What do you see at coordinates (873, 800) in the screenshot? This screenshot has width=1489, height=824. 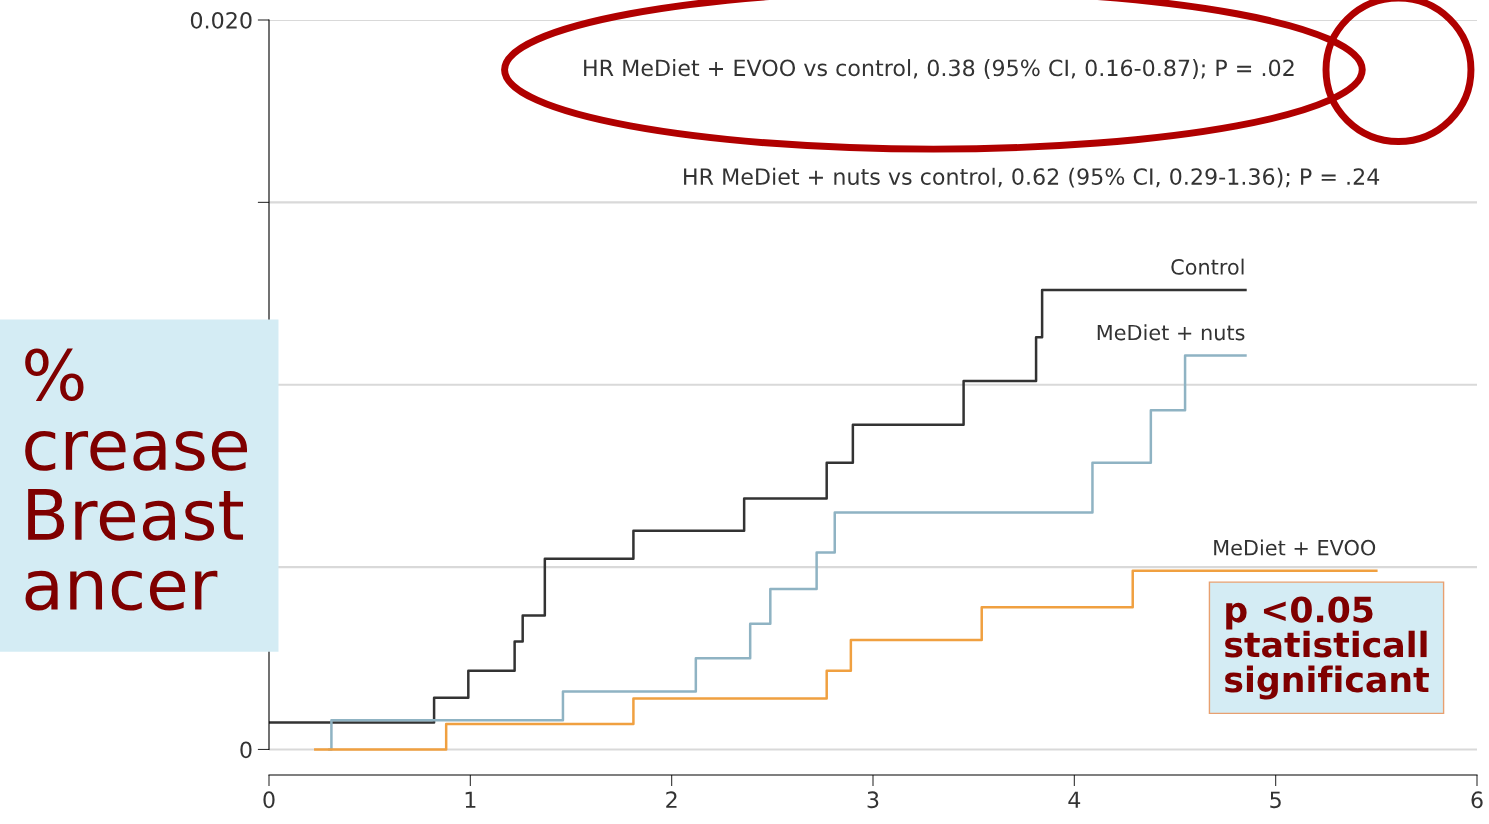 I see `x-tick-label: 3` at bounding box center [873, 800].